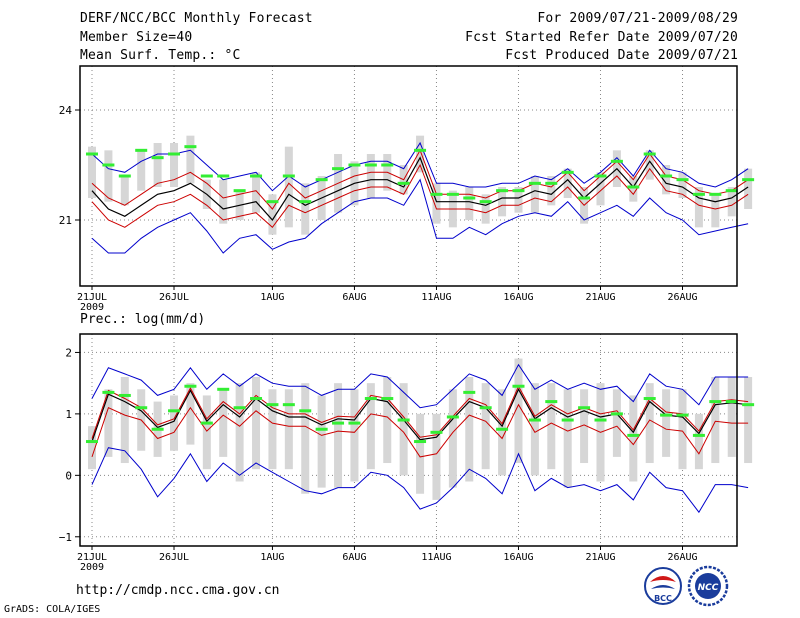  Describe the element at coordinates (663, 579) in the screenshot. I see `bcc-logo-swoosh-top` at that location.